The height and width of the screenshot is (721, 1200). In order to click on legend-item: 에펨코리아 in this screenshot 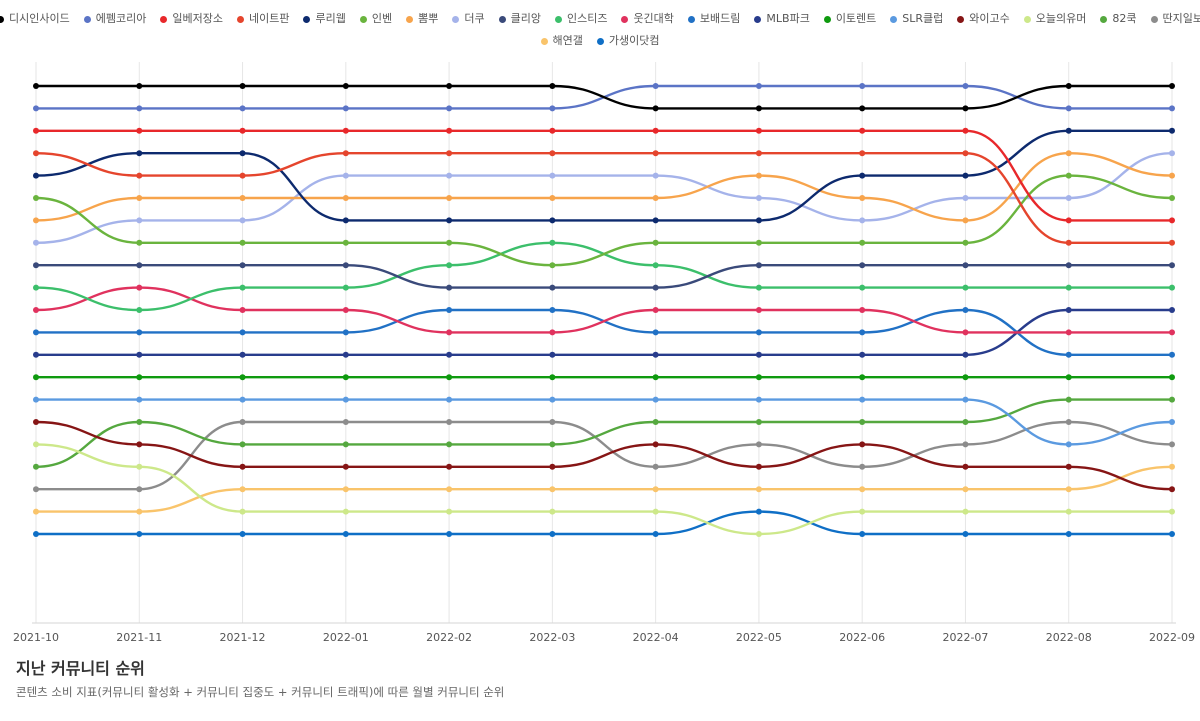, I will do `click(114, 19)`.